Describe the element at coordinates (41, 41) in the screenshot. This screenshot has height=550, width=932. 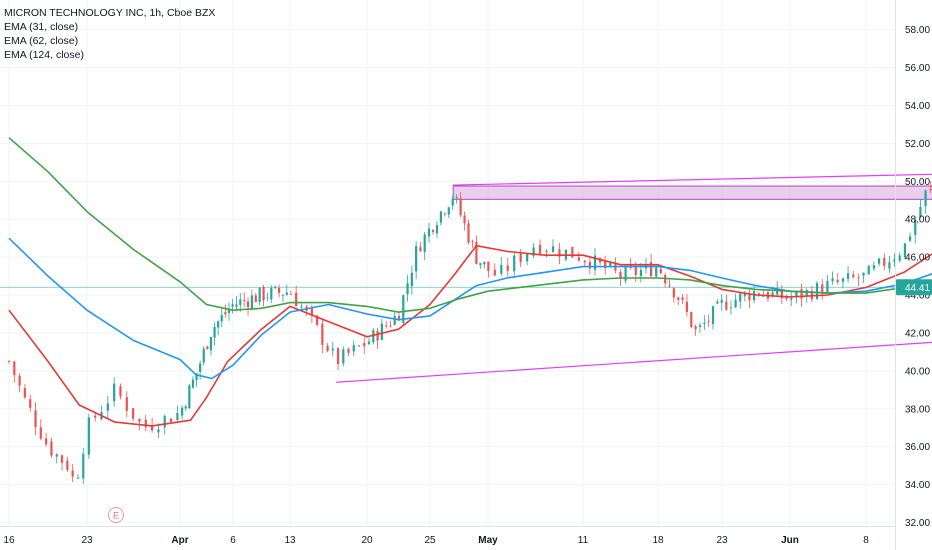
I see `indicator-ema-62: EMA (62, close)` at that location.